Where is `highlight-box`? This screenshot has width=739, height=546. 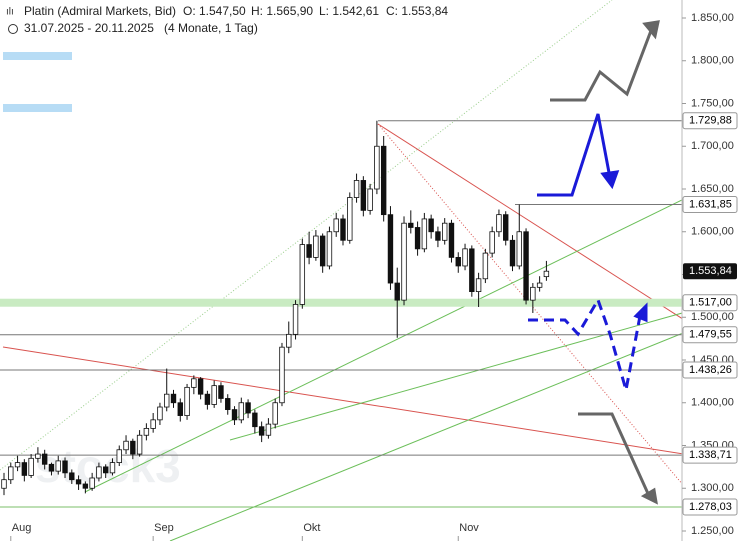 highlight-box is located at coordinates (37, 56).